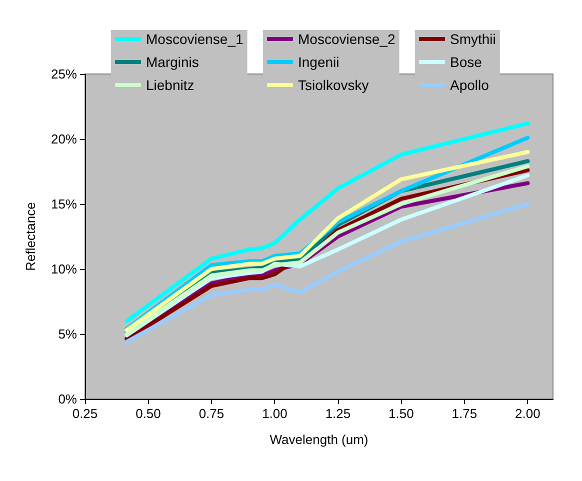  What do you see at coordinates (64, 139) in the screenshot?
I see `y-tick-label: 20%` at bounding box center [64, 139].